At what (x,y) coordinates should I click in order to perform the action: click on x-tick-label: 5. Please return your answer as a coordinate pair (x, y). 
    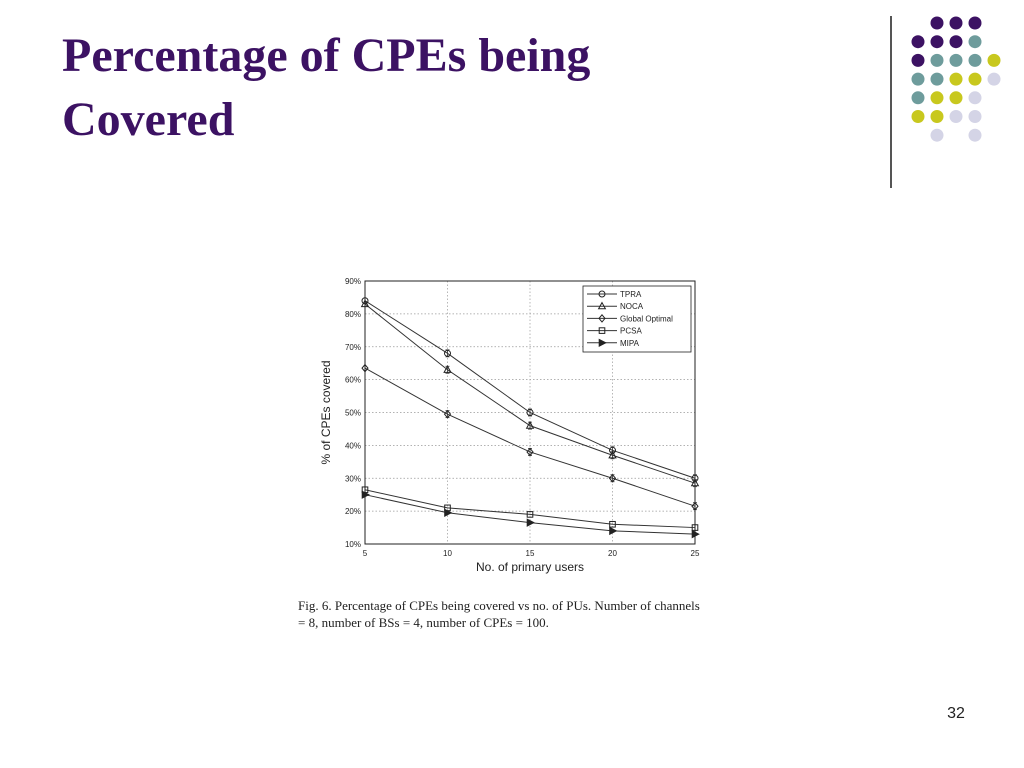
    Looking at the image, I should click on (365, 553).